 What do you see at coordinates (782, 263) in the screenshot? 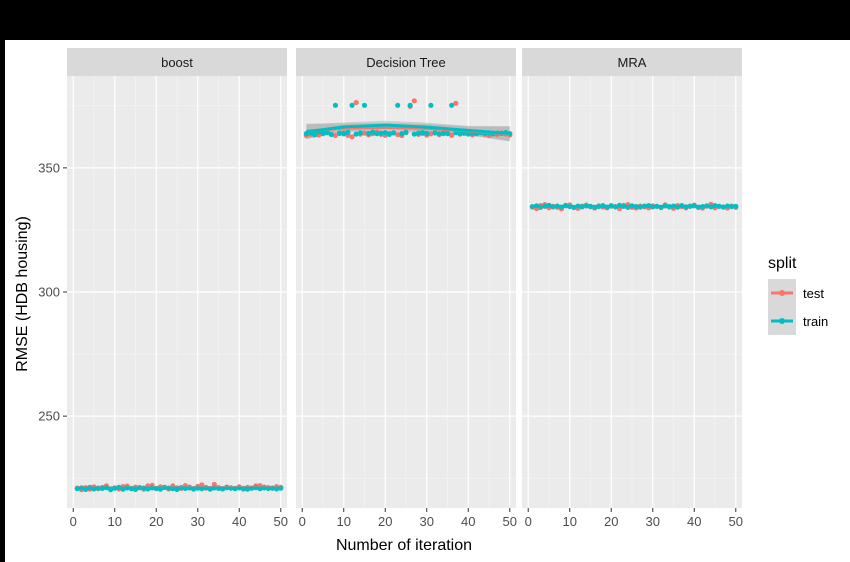
I see `legend-title: split` at bounding box center [782, 263].